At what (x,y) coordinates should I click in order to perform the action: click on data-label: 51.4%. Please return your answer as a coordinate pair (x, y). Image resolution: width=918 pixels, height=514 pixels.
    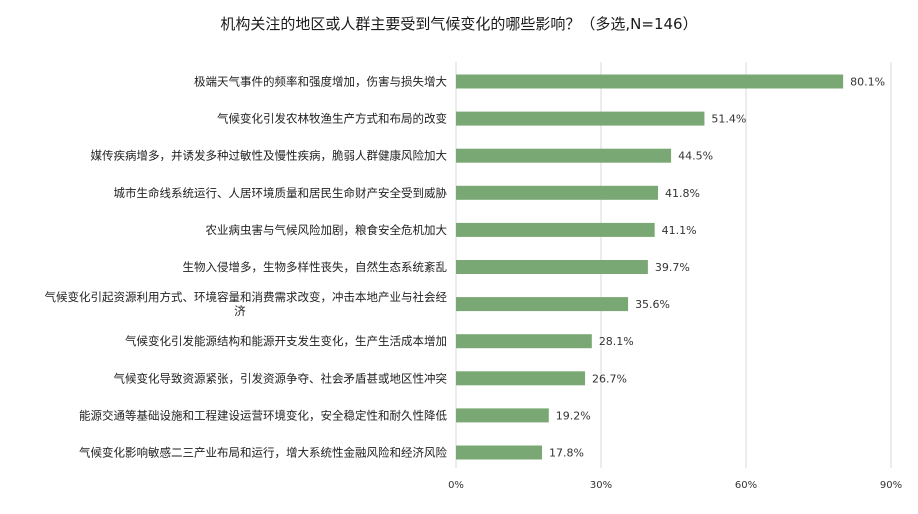
    Looking at the image, I should click on (728, 119).